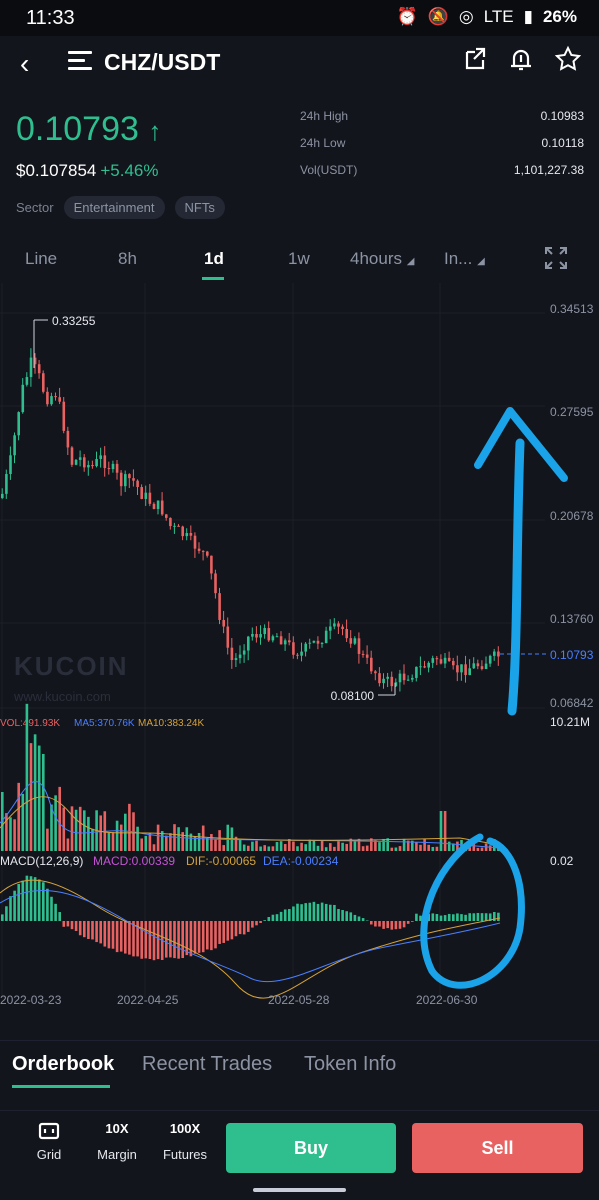 The height and width of the screenshot is (1200, 599). What do you see at coordinates (382, 258) in the screenshot?
I see `tab-4hours: 4hours ◢` at bounding box center [382, 258].